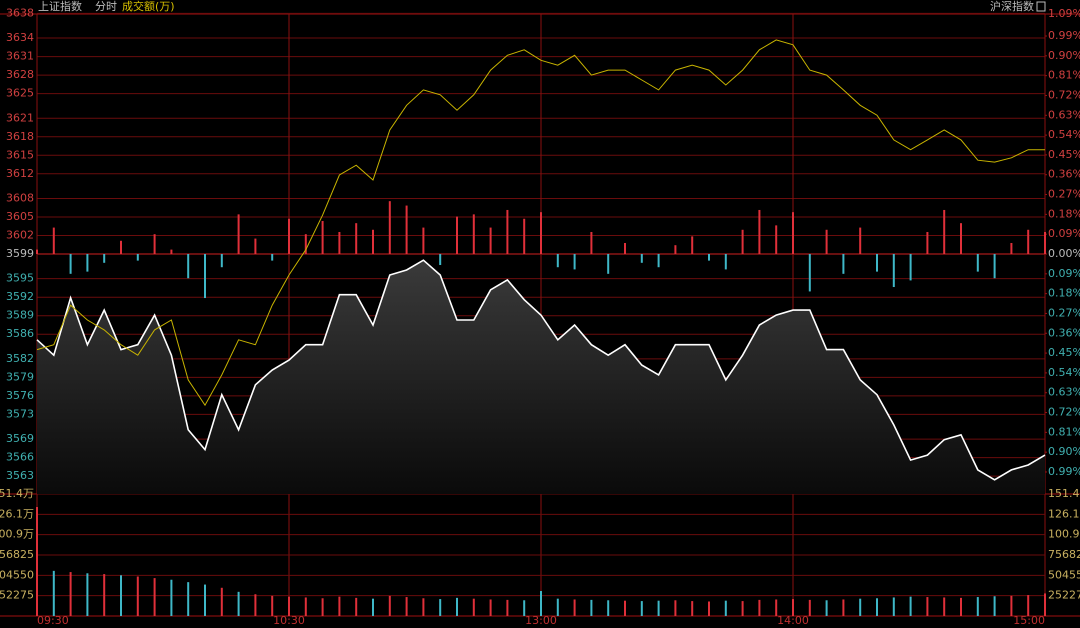 Image resolution: width=1080 pixels, height=628 pixels. I want to click on y-tick-label: 3592, so click(20, 296).